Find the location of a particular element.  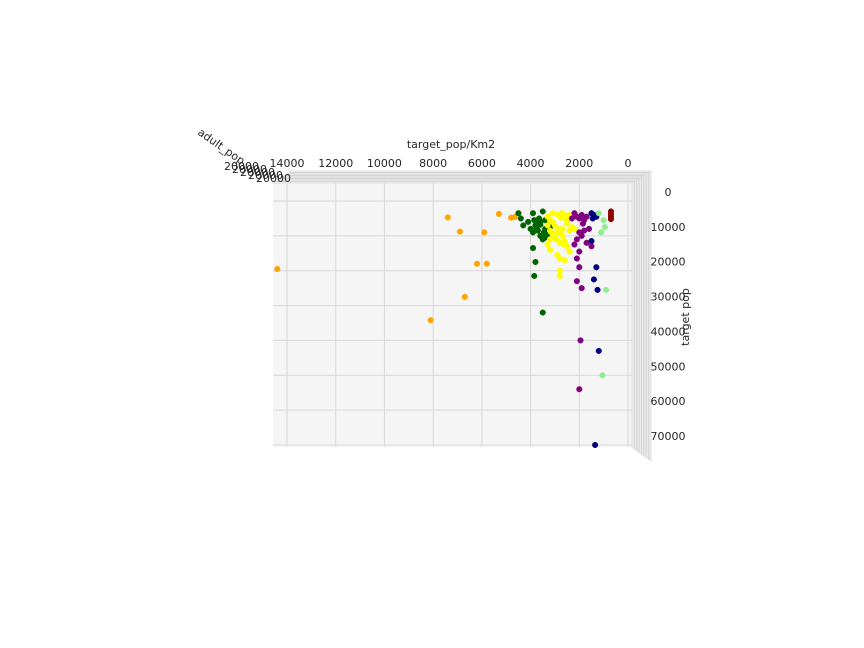

y-tick-label: 40000 is located at coordinates (668, 331).